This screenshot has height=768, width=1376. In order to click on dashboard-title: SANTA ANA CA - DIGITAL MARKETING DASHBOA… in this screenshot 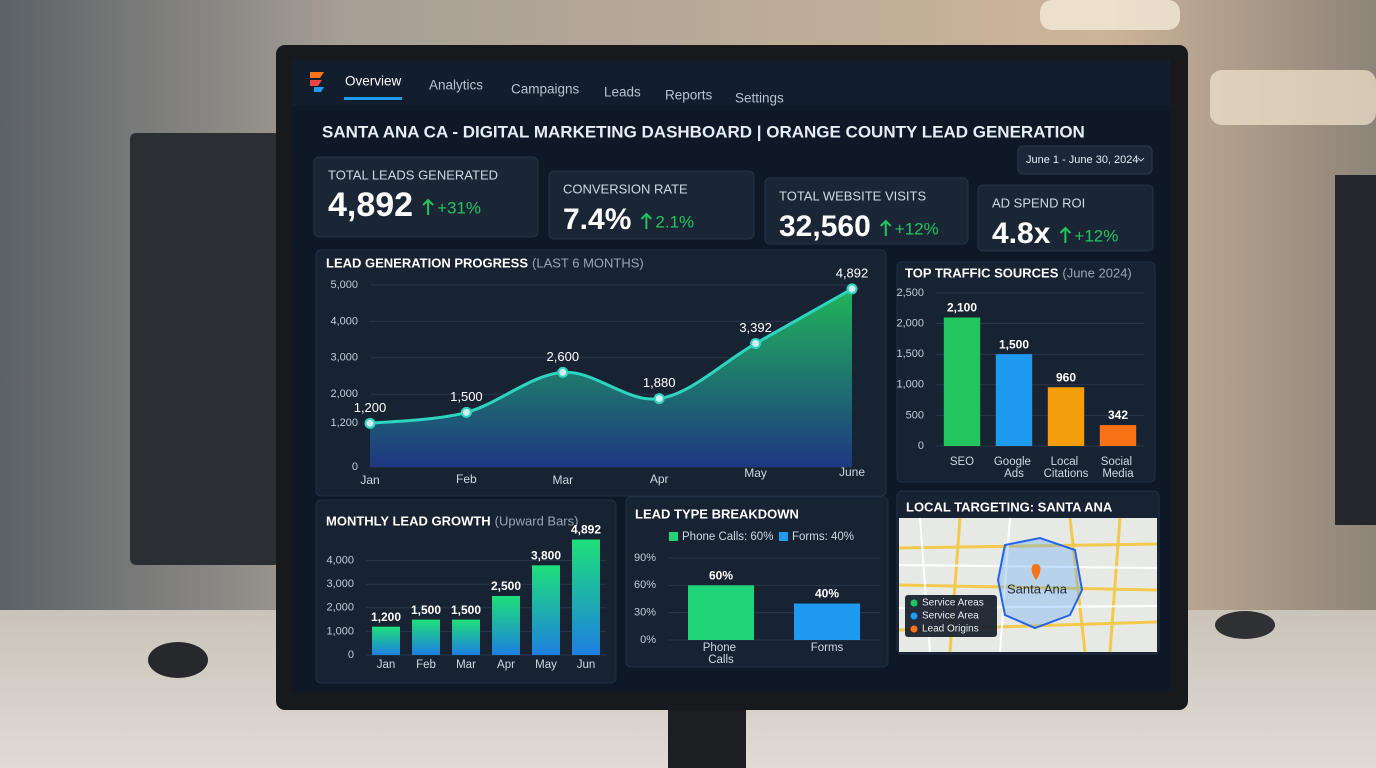, I will do `click(703, 131)`.